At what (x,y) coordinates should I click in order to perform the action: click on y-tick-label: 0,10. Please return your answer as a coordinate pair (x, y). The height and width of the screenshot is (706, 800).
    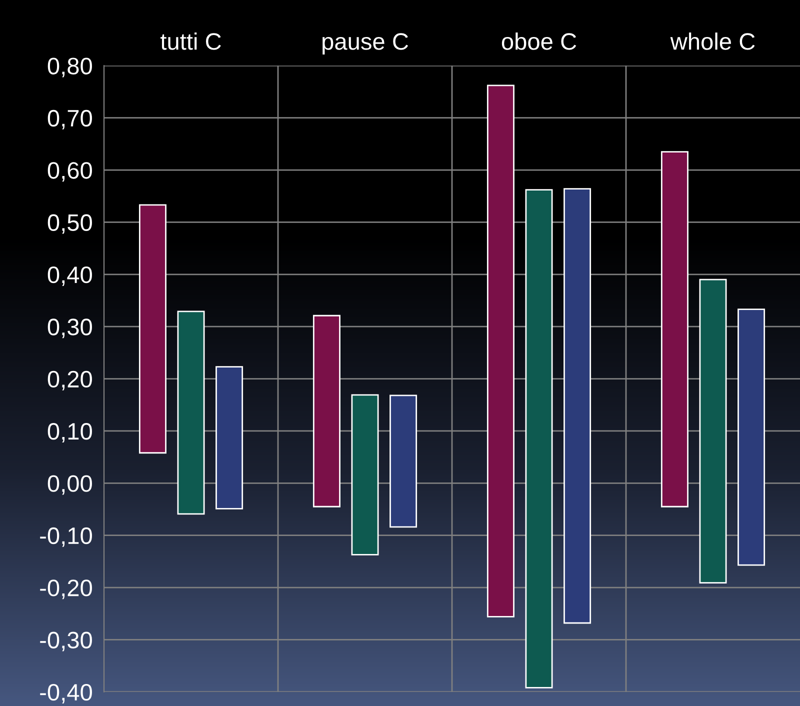
    Looking at the image, I should click on (70, 433).